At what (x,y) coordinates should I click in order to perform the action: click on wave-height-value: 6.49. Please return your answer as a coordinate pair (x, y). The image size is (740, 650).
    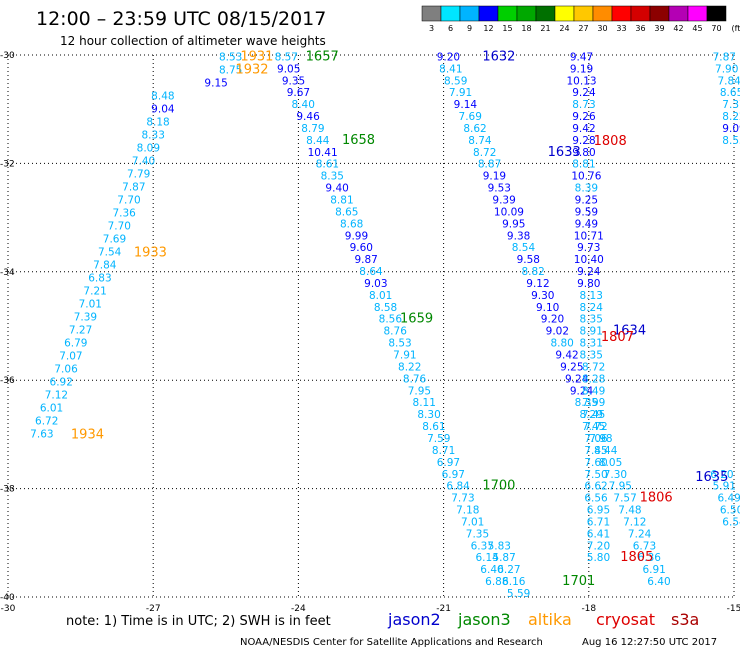
    Looking at the image, I should click on (728, 499).